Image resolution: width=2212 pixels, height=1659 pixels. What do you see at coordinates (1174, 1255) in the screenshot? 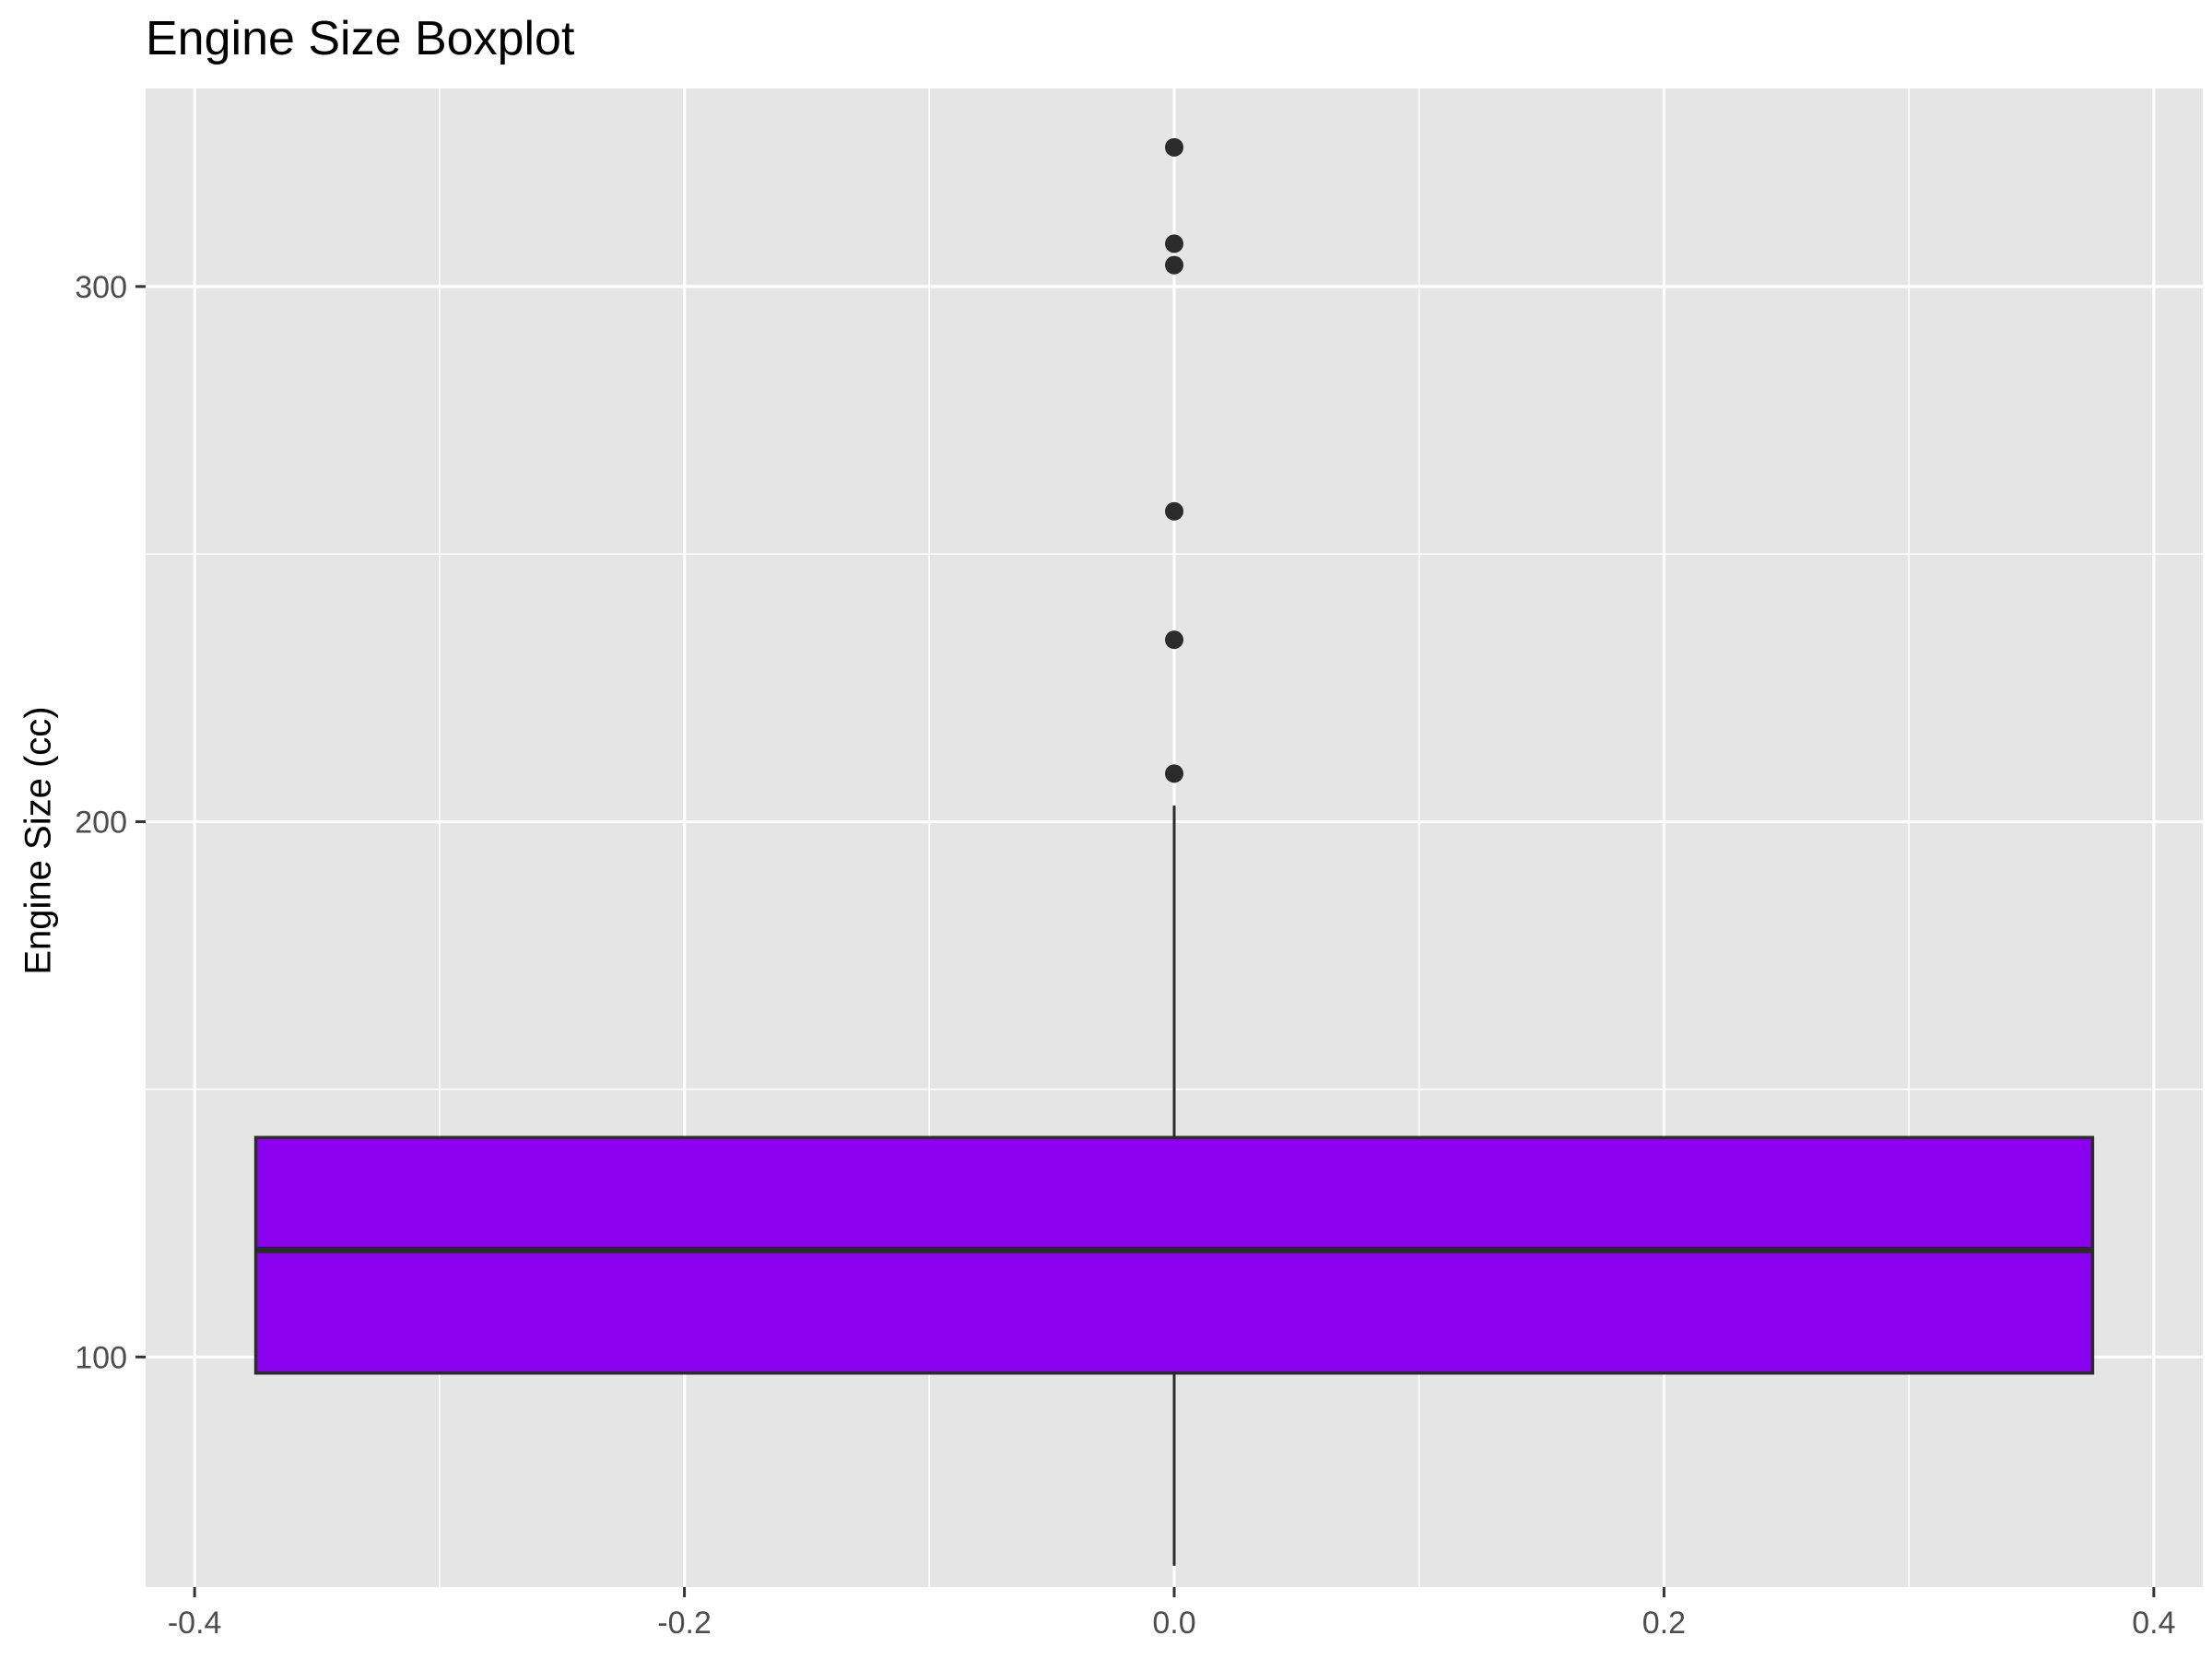
I see `iqr-box` at bounding box center [1174, 1255].